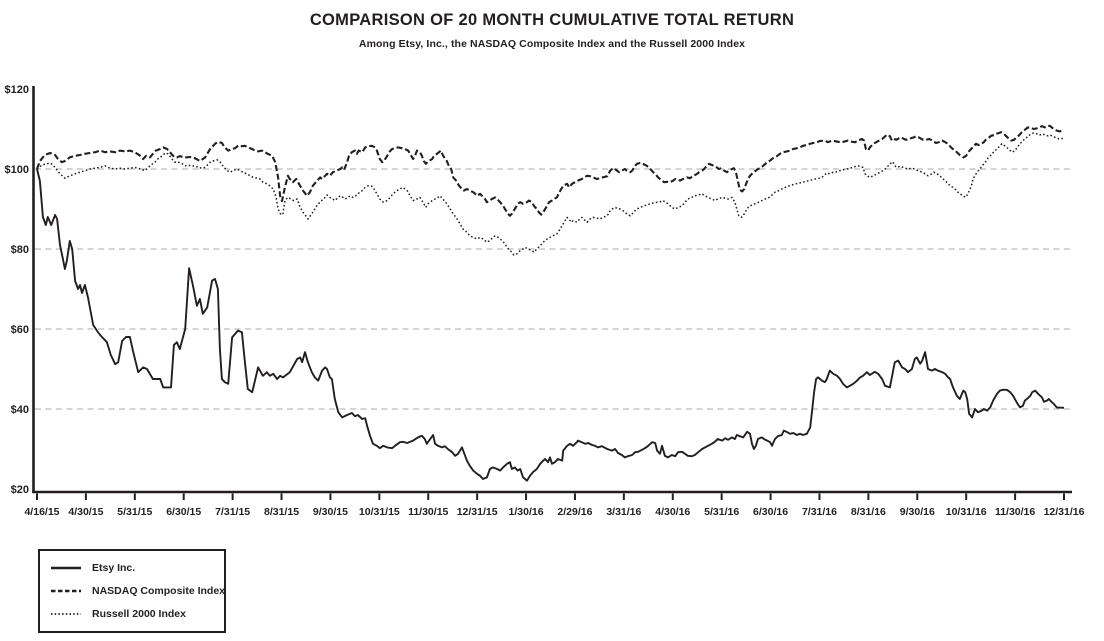 The width and height of the screenshot is (1104, 641). What do you see at coordinates (139, 614) in the screenshot?
I see `legend-label-russell: Russell 2000 Index` at bounding box center [139, 614].